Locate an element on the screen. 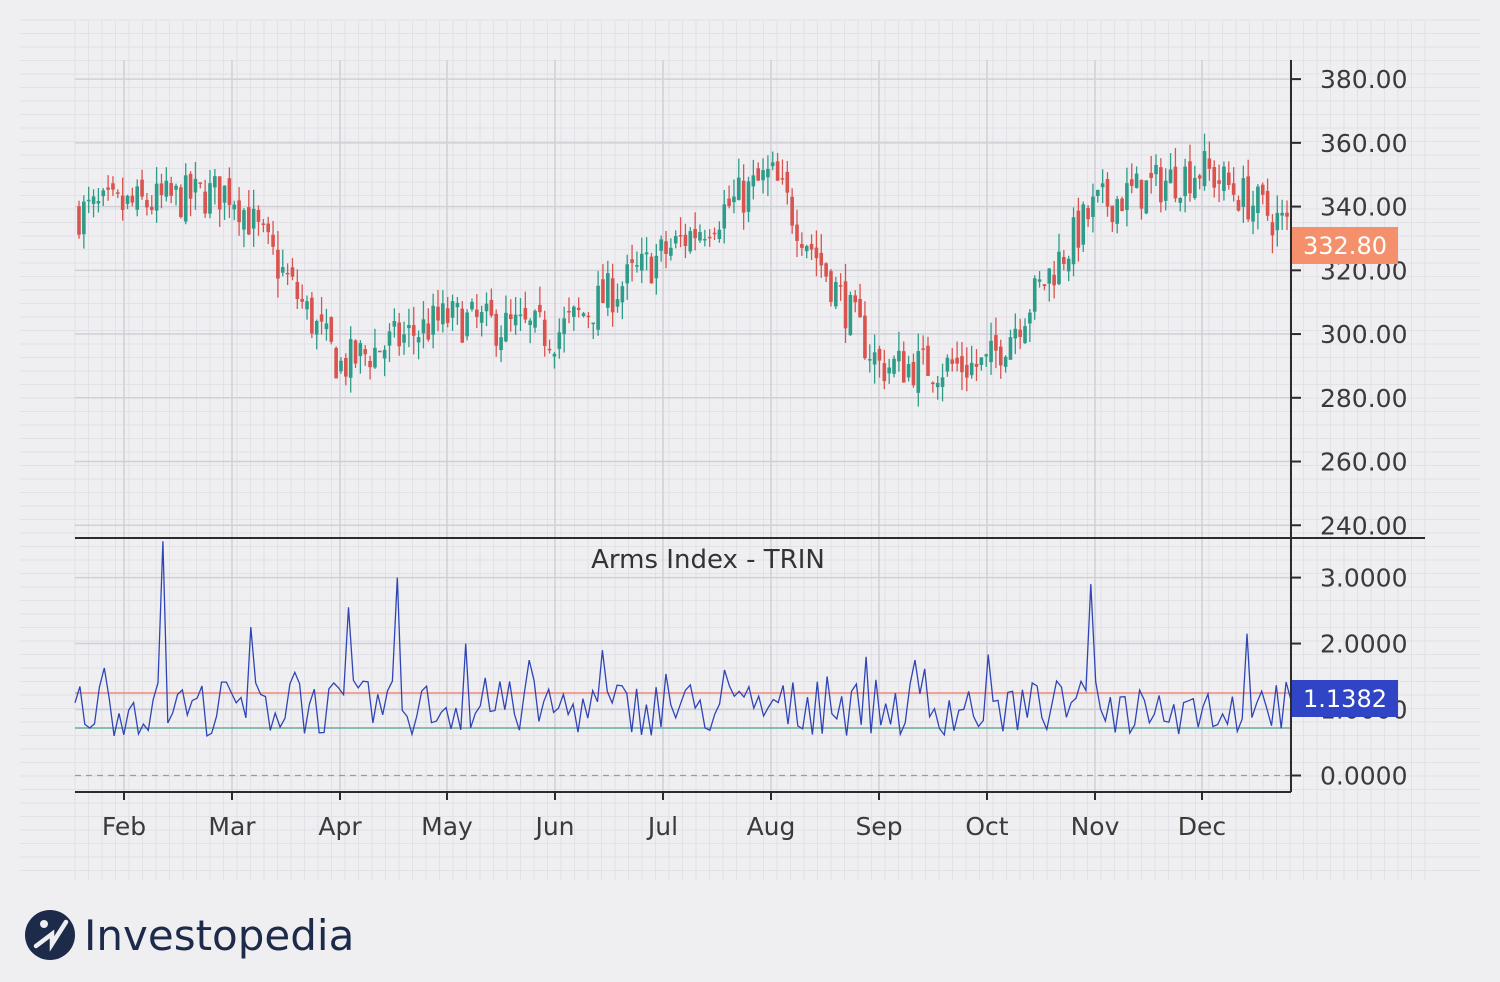 This screenshot has height=982, width=1500. brand-name: Investopedia is located at coordinates (219, 935).